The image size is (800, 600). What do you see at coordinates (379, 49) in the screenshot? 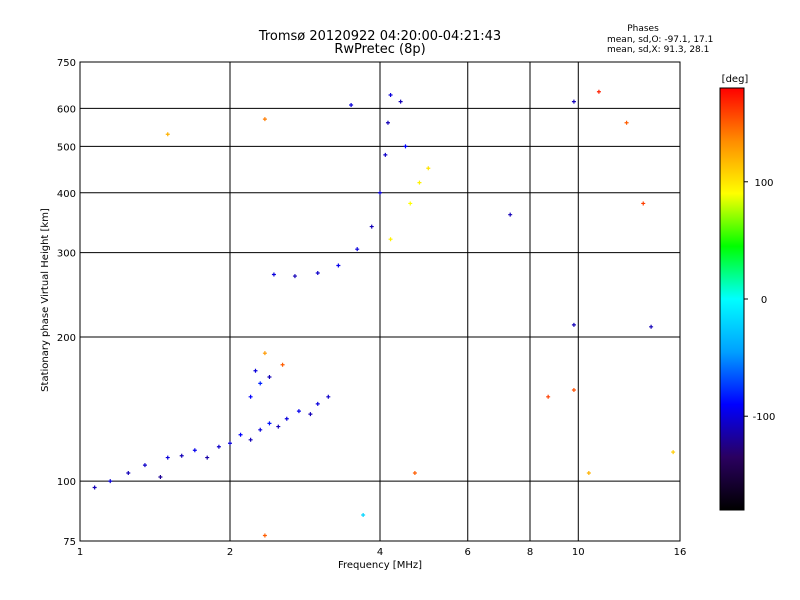
I see `chart-subtitle: RwPretec (8p)` at bounding box center [379, 49].